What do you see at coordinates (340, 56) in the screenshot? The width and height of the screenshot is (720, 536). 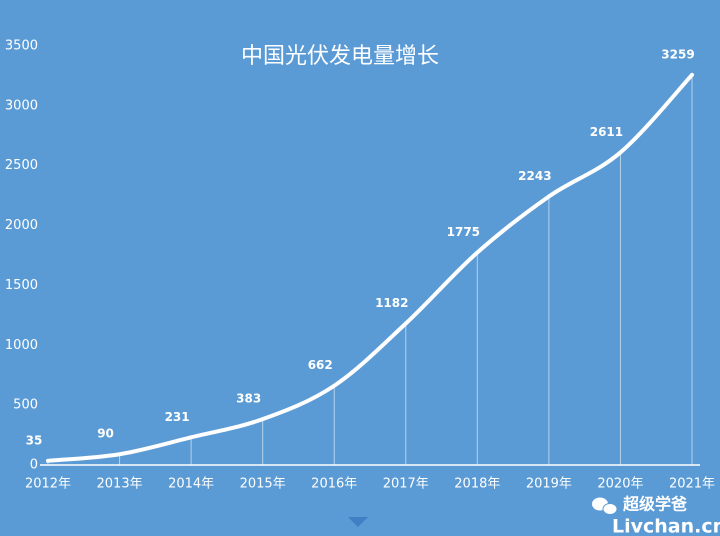 I see `chart-title: 中国光伏发电量增长` at bounding box center [340, 56].